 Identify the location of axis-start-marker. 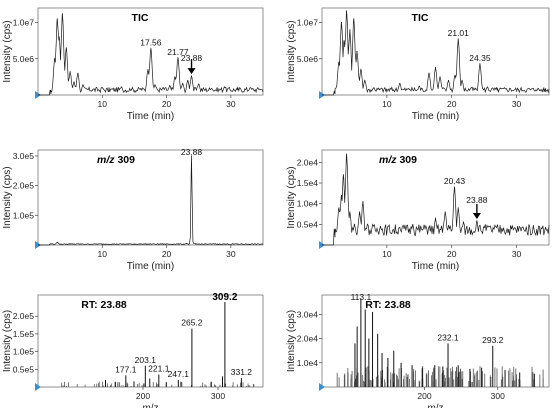
(322, 387).